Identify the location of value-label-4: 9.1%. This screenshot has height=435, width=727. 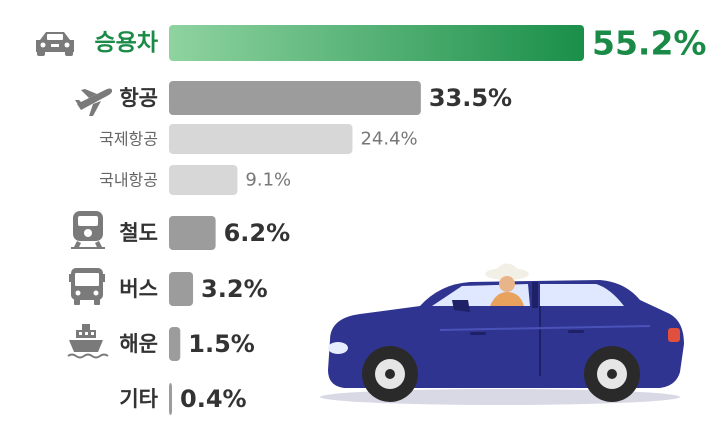
(268, 180).